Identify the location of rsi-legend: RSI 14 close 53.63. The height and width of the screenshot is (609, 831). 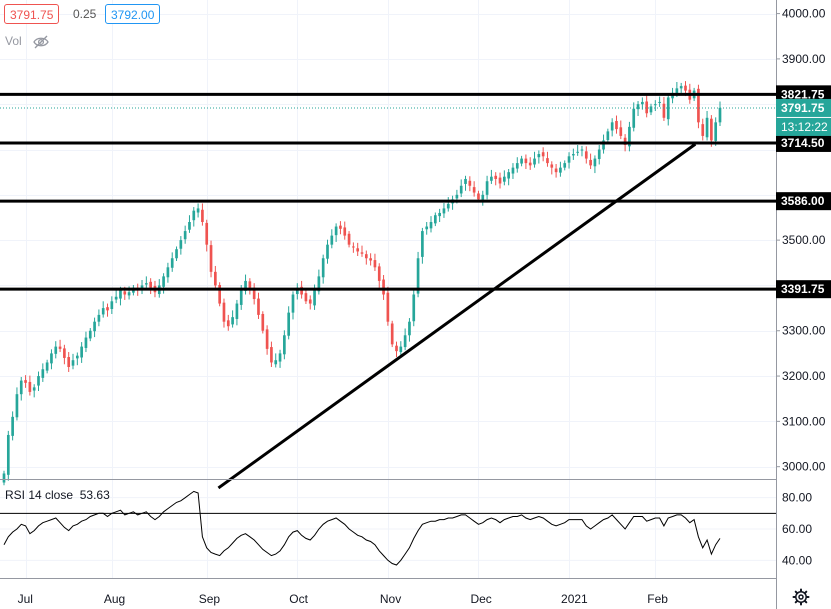
(57, 495).